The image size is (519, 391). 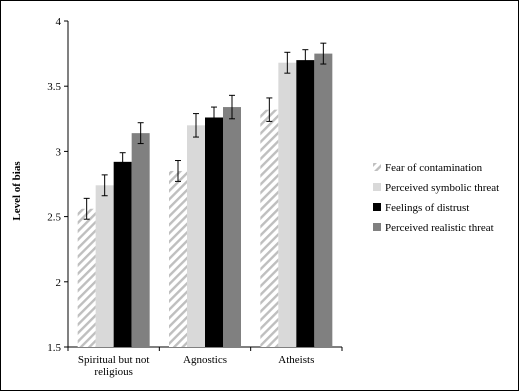 I want to click on x-tick-label: Spiritual but not, so click(x=114, y=360).